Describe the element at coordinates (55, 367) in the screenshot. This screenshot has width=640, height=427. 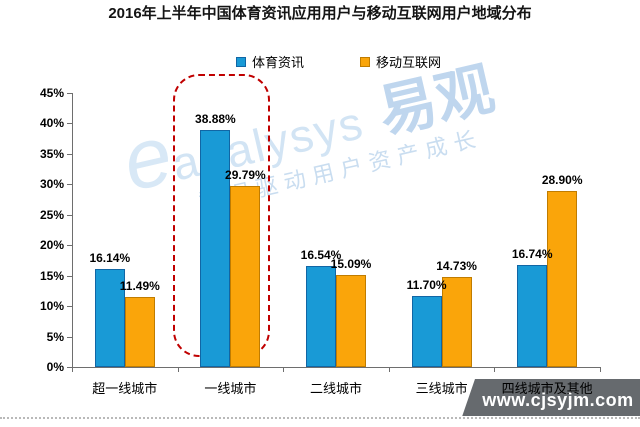
I see `y-axis-label: 0%` at that location.